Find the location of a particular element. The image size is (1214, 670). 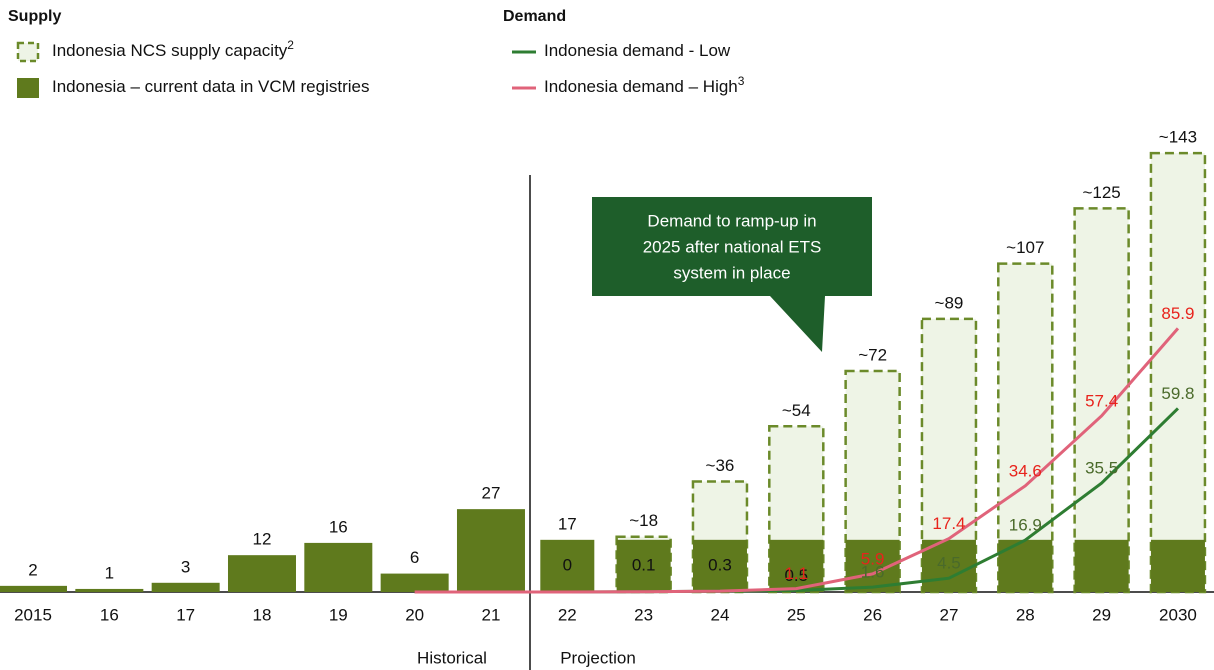

data-label: ~36 is located at coordinates (720, 465).